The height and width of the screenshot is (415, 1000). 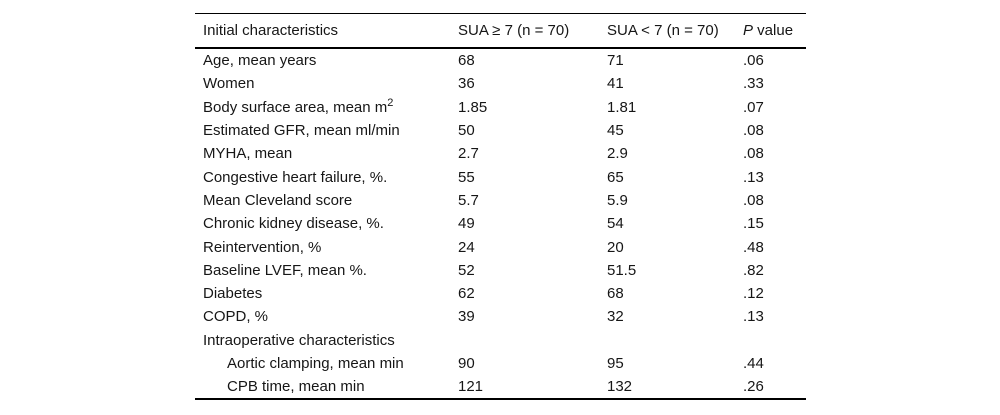 I want to click on row-label: Chronic kidney disease, %., so click(x=293, y=224).